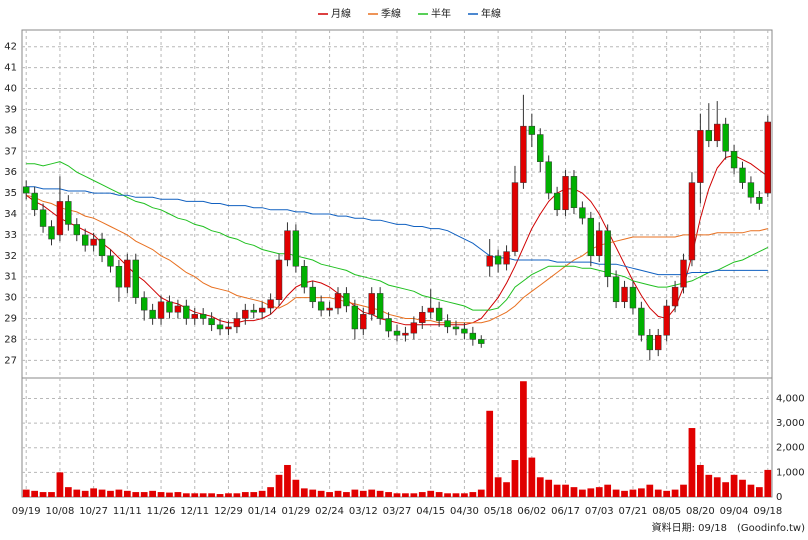 The image size is (808, 540). What do you see at coordinates (391, 13) in the screenshot?
I see `legend-label: 季線` at bounding box center [391, 13].